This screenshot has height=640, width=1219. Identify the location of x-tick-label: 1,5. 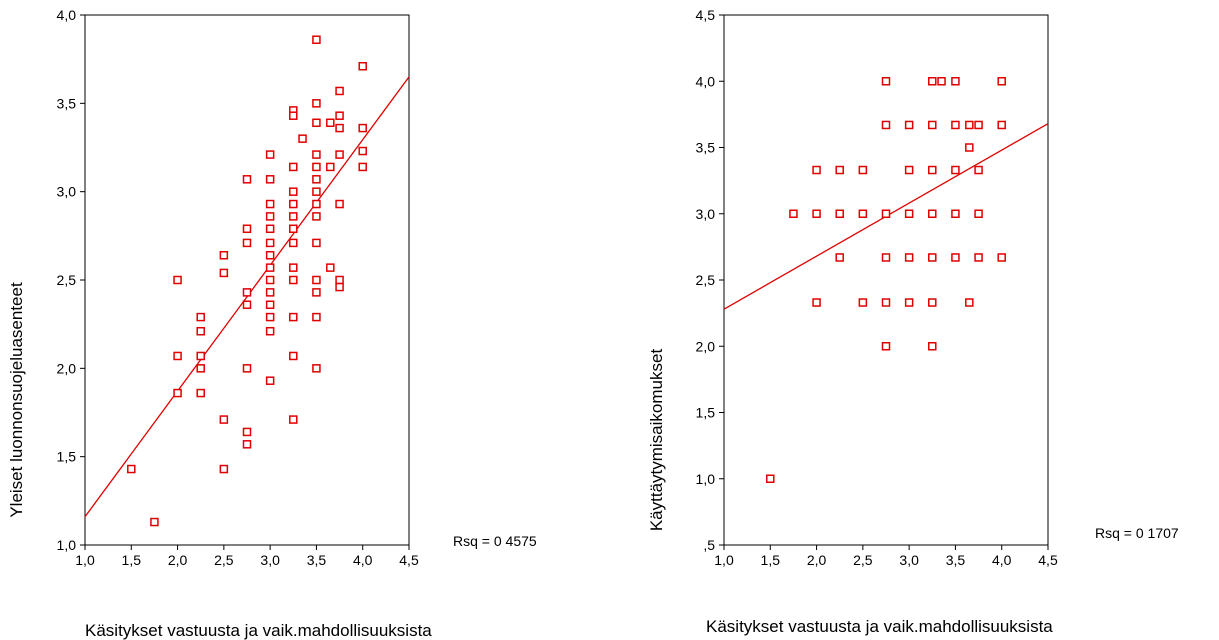
(132, 560).